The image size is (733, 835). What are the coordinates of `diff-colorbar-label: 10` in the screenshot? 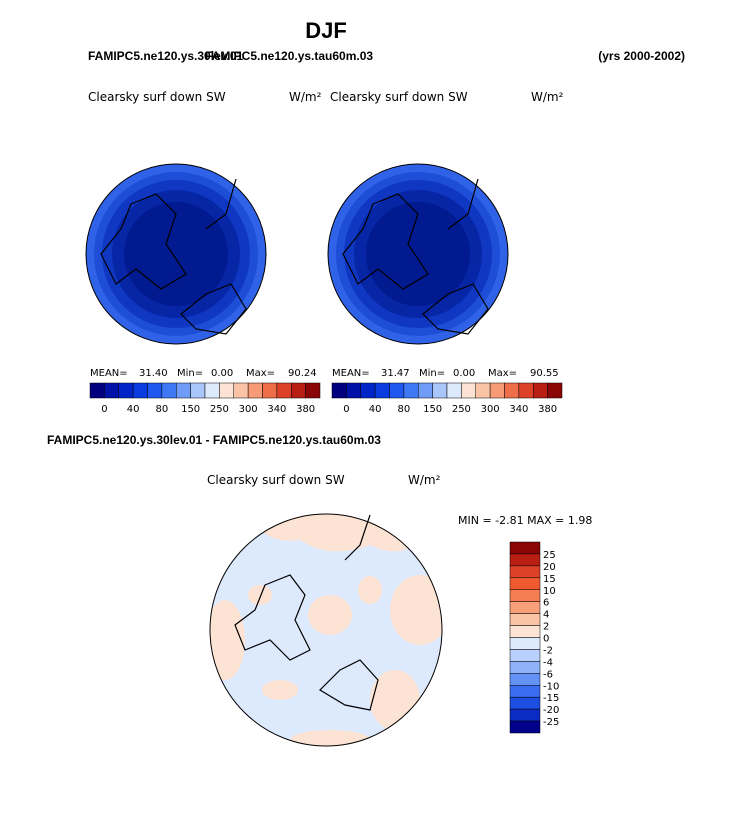 It's located at (549, 591).